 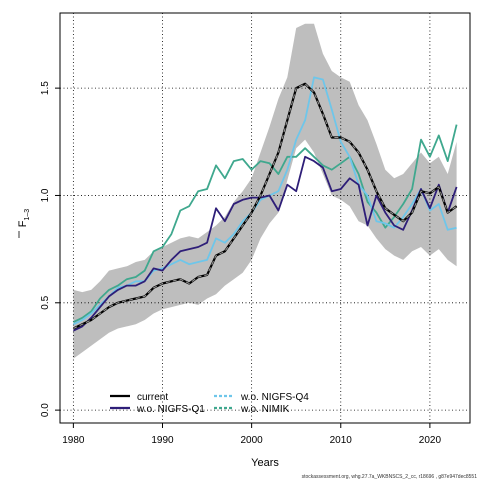 What do you see at coordinates (430, 440) in the screenshot?
I see `x-tick-label: 2020` at bounding box center [430, 440].